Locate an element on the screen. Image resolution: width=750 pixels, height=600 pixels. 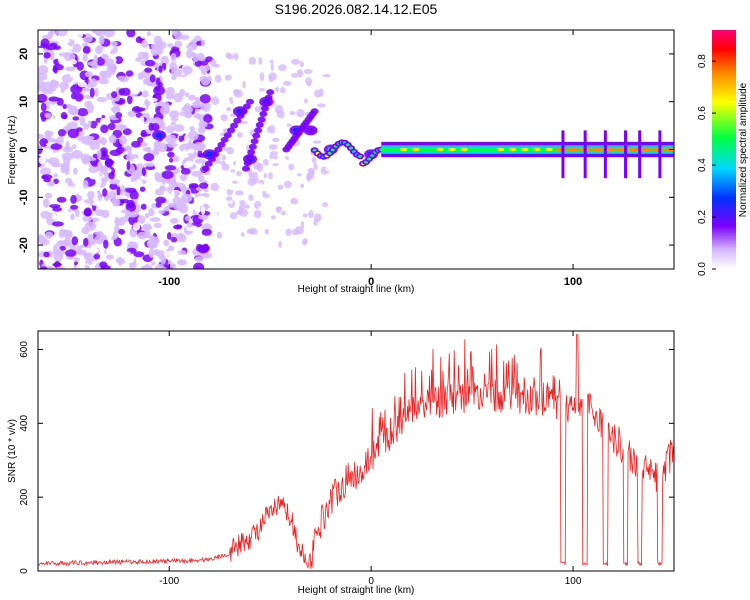
colorbar-tick-label: 0.8 is located at coordinates (702, 61).